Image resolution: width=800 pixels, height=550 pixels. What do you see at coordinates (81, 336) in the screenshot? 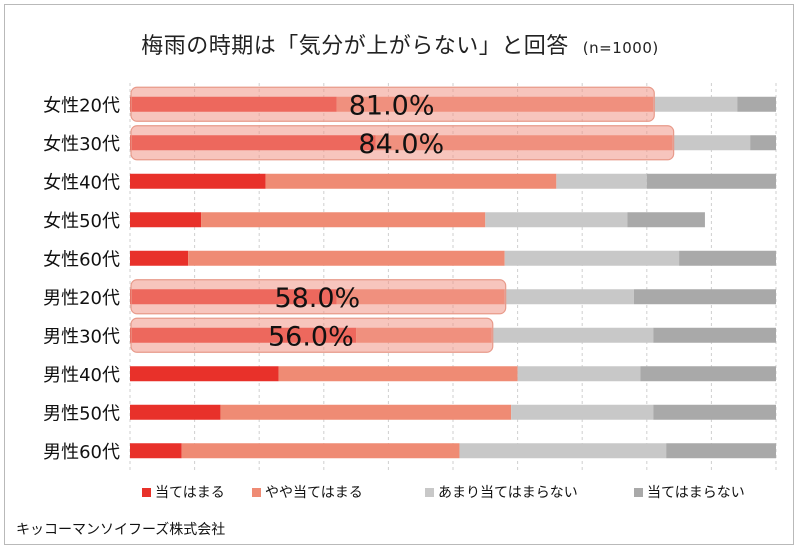
I see `category-label: 男性30代` at bounding box center [81, 336].